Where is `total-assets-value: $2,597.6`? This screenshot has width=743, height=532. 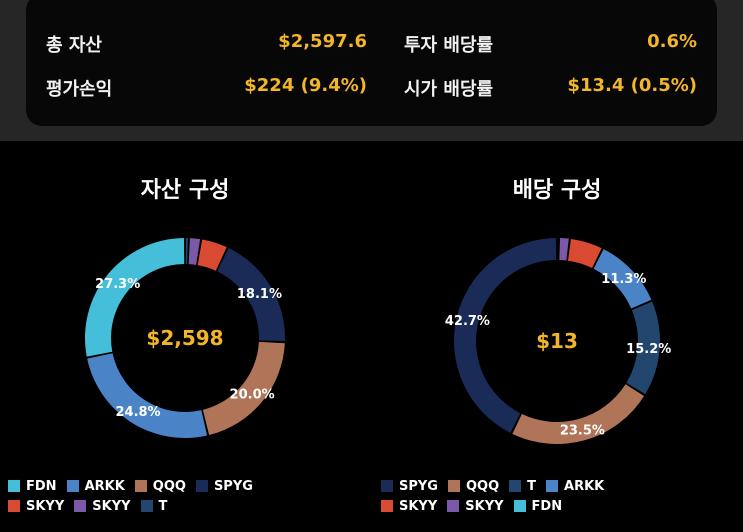
total-assets-value: $2,597.6 is located at coordinates (322, 41).